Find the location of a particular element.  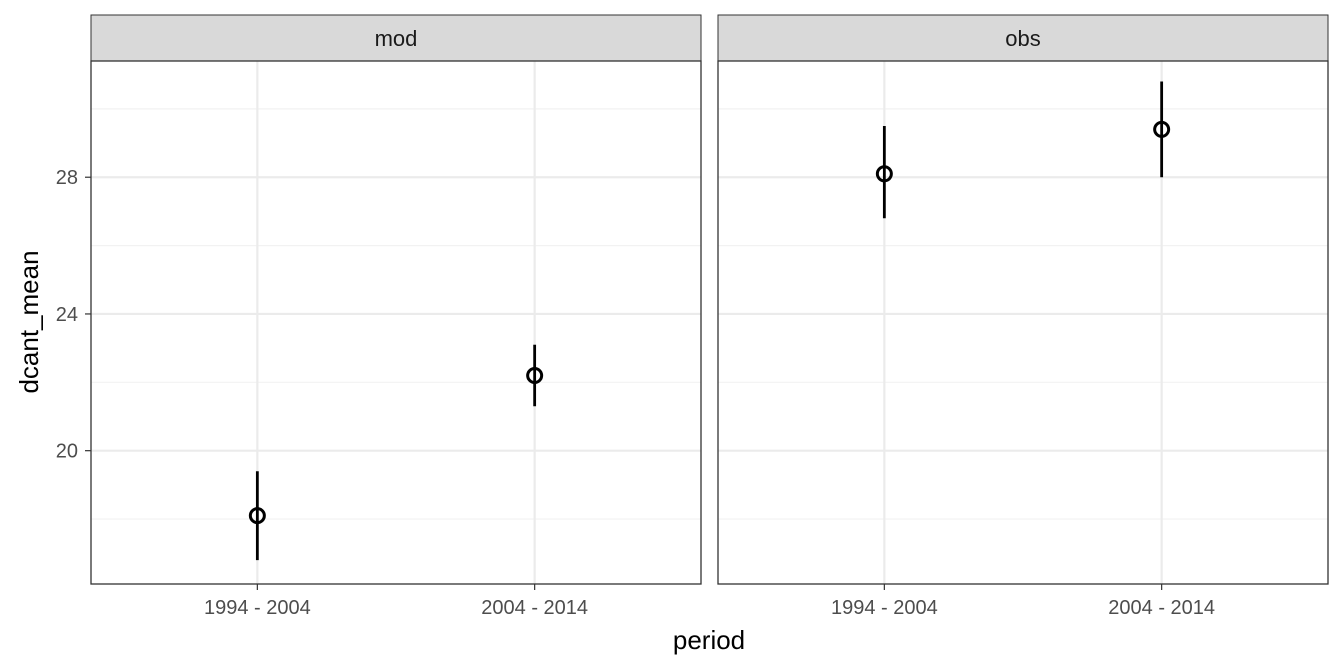

x-axis-title: period is located at coordinates (709, 640).